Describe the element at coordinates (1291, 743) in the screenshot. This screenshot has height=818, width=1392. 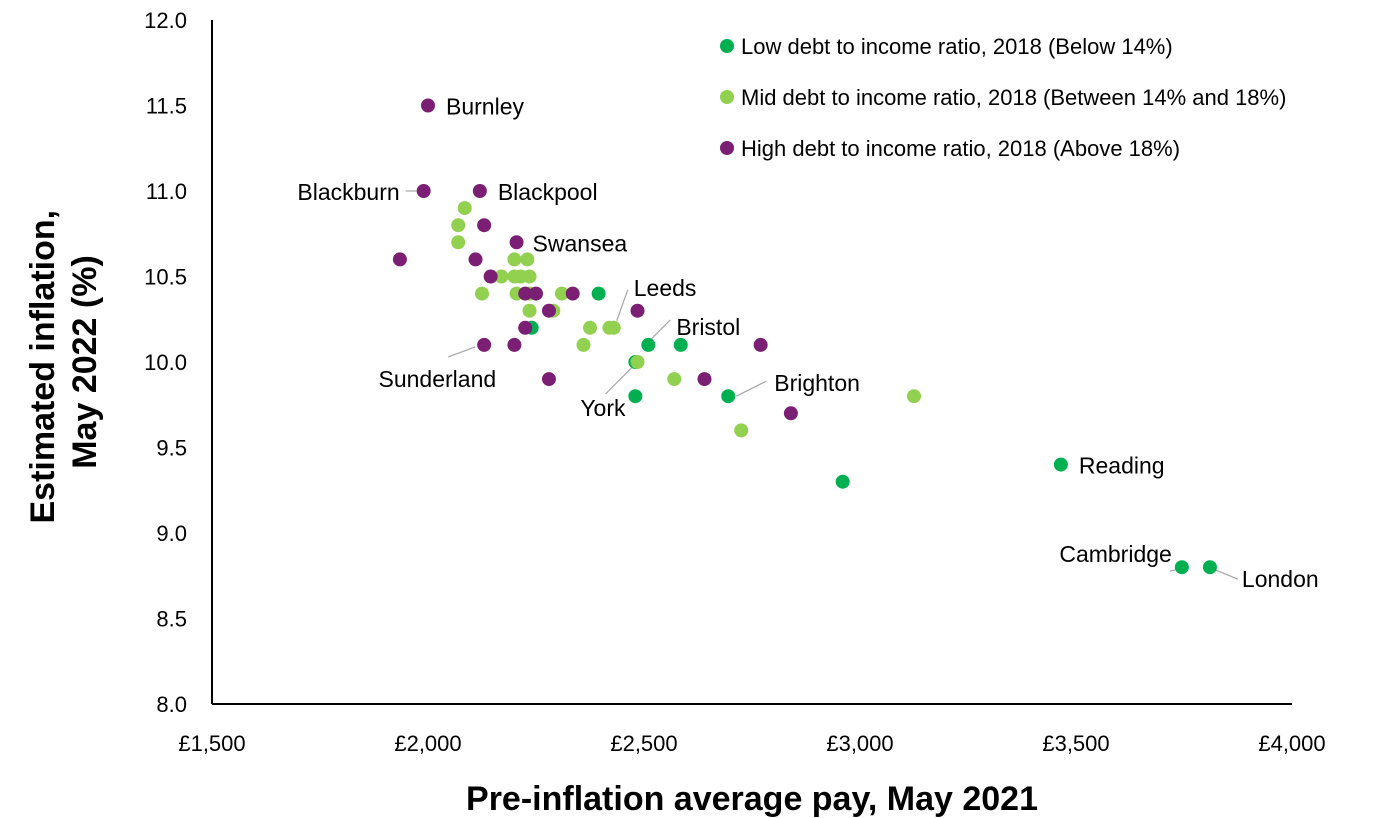
I see `x-tick-label: £4,000` at that location.